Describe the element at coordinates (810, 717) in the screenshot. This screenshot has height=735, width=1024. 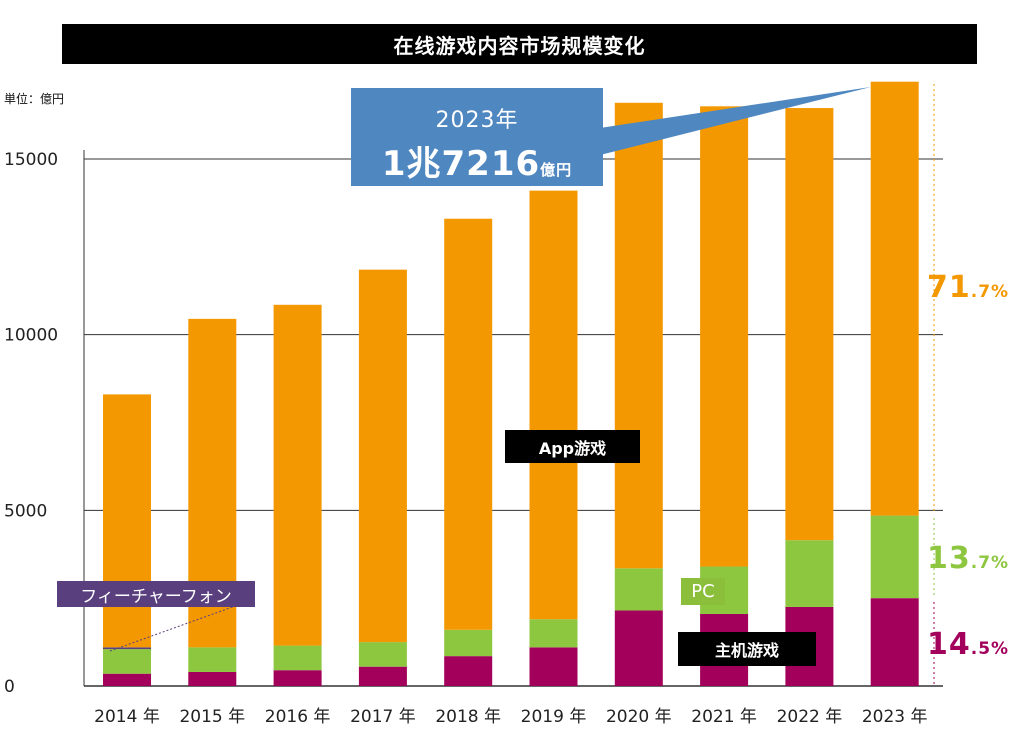
I see `x-tick-label: 2022 年` at that location.